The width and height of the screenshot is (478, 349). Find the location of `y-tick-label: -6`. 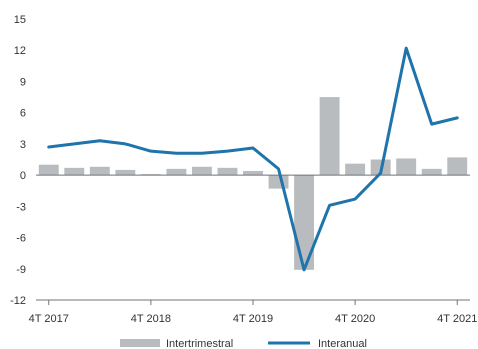

y-tick-label: -6 is located at coordinates (21, 239).